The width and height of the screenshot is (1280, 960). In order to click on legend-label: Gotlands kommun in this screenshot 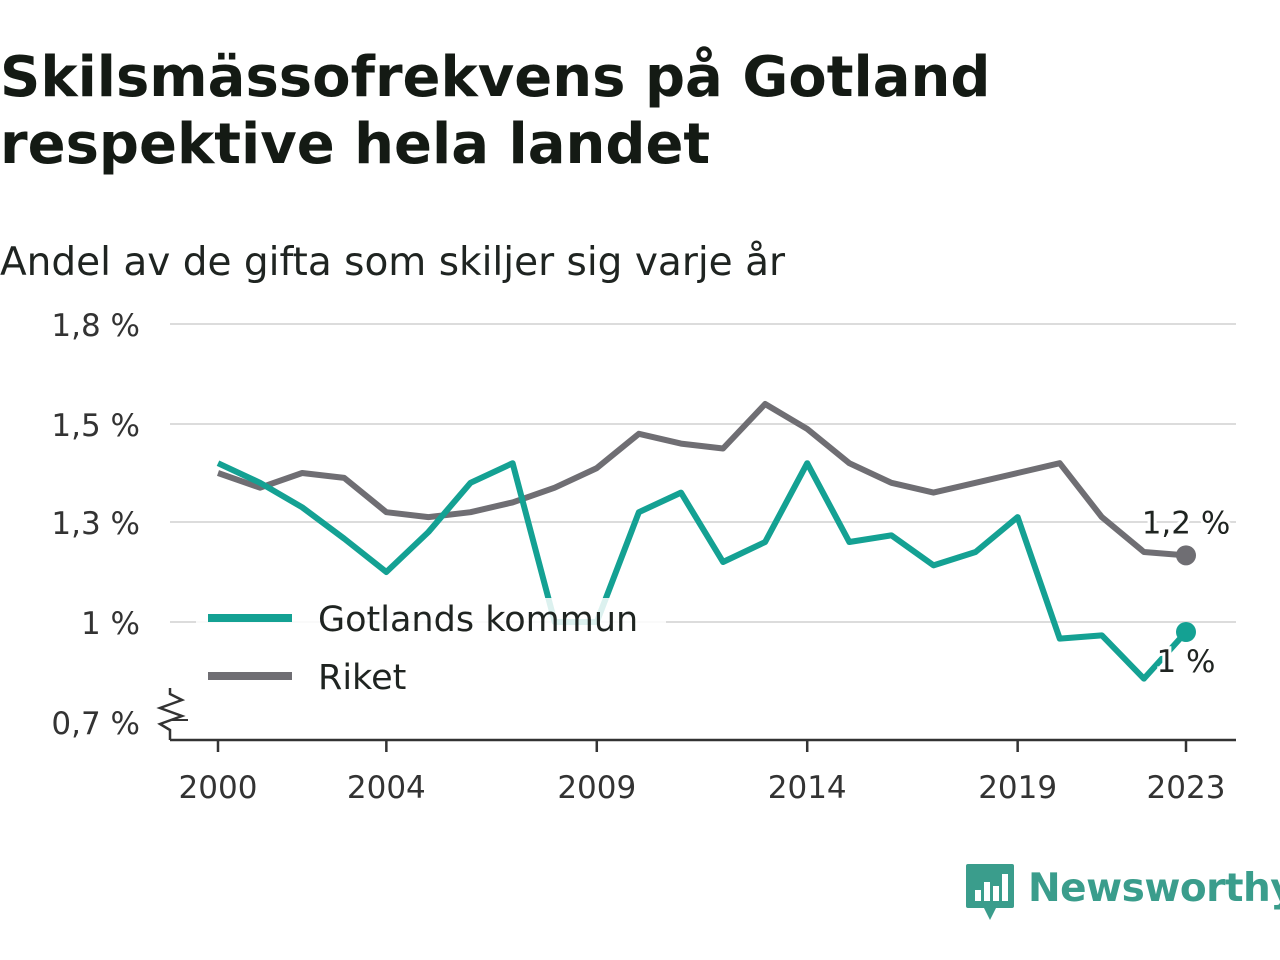, I will do `click(478, 620)`.